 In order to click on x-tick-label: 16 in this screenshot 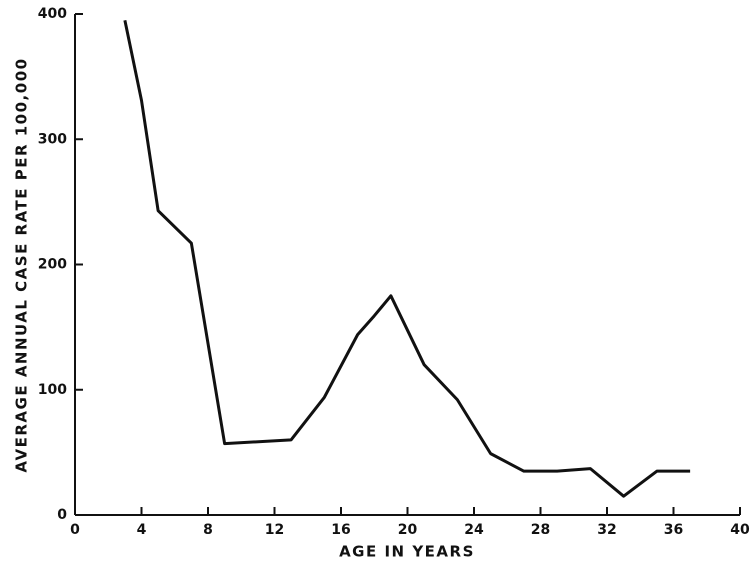, I will do `click(340, 530)`.